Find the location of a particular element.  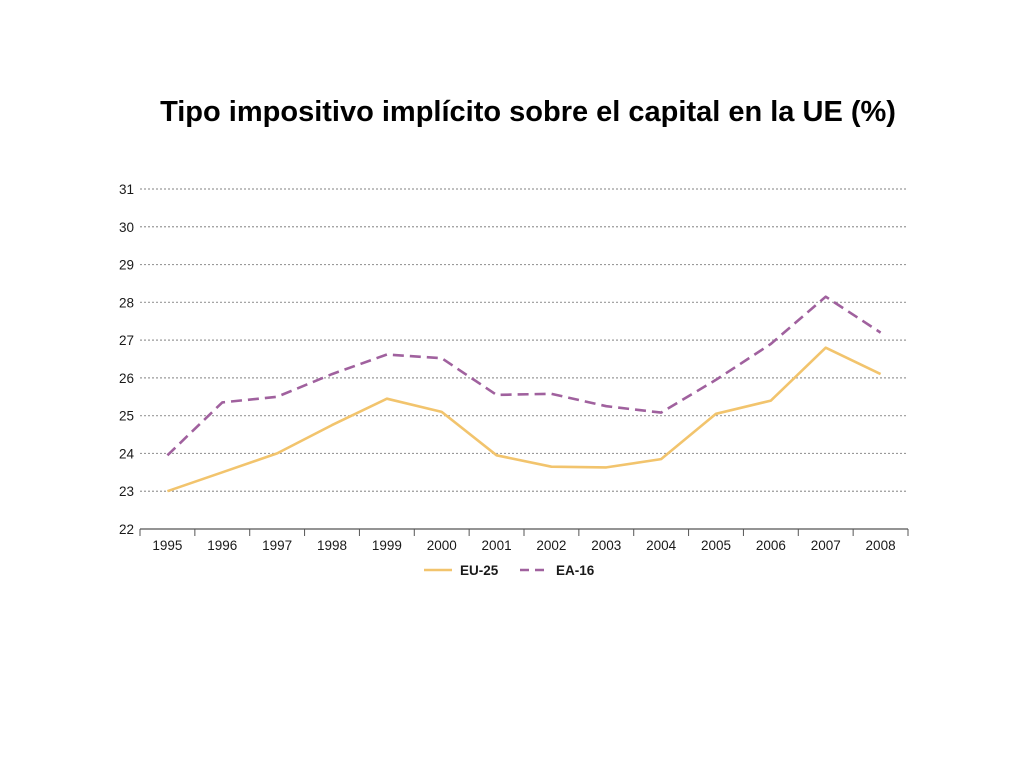

x-tick-label: 2000 is located at coordinates (442, 545).